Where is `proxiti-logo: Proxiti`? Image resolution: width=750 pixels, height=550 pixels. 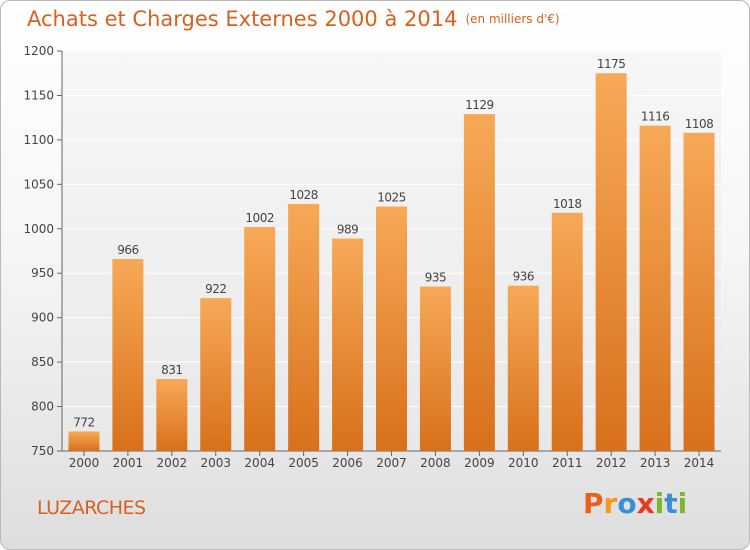
proxiti-logo: Proxiti is located at coordinates (635, 503).